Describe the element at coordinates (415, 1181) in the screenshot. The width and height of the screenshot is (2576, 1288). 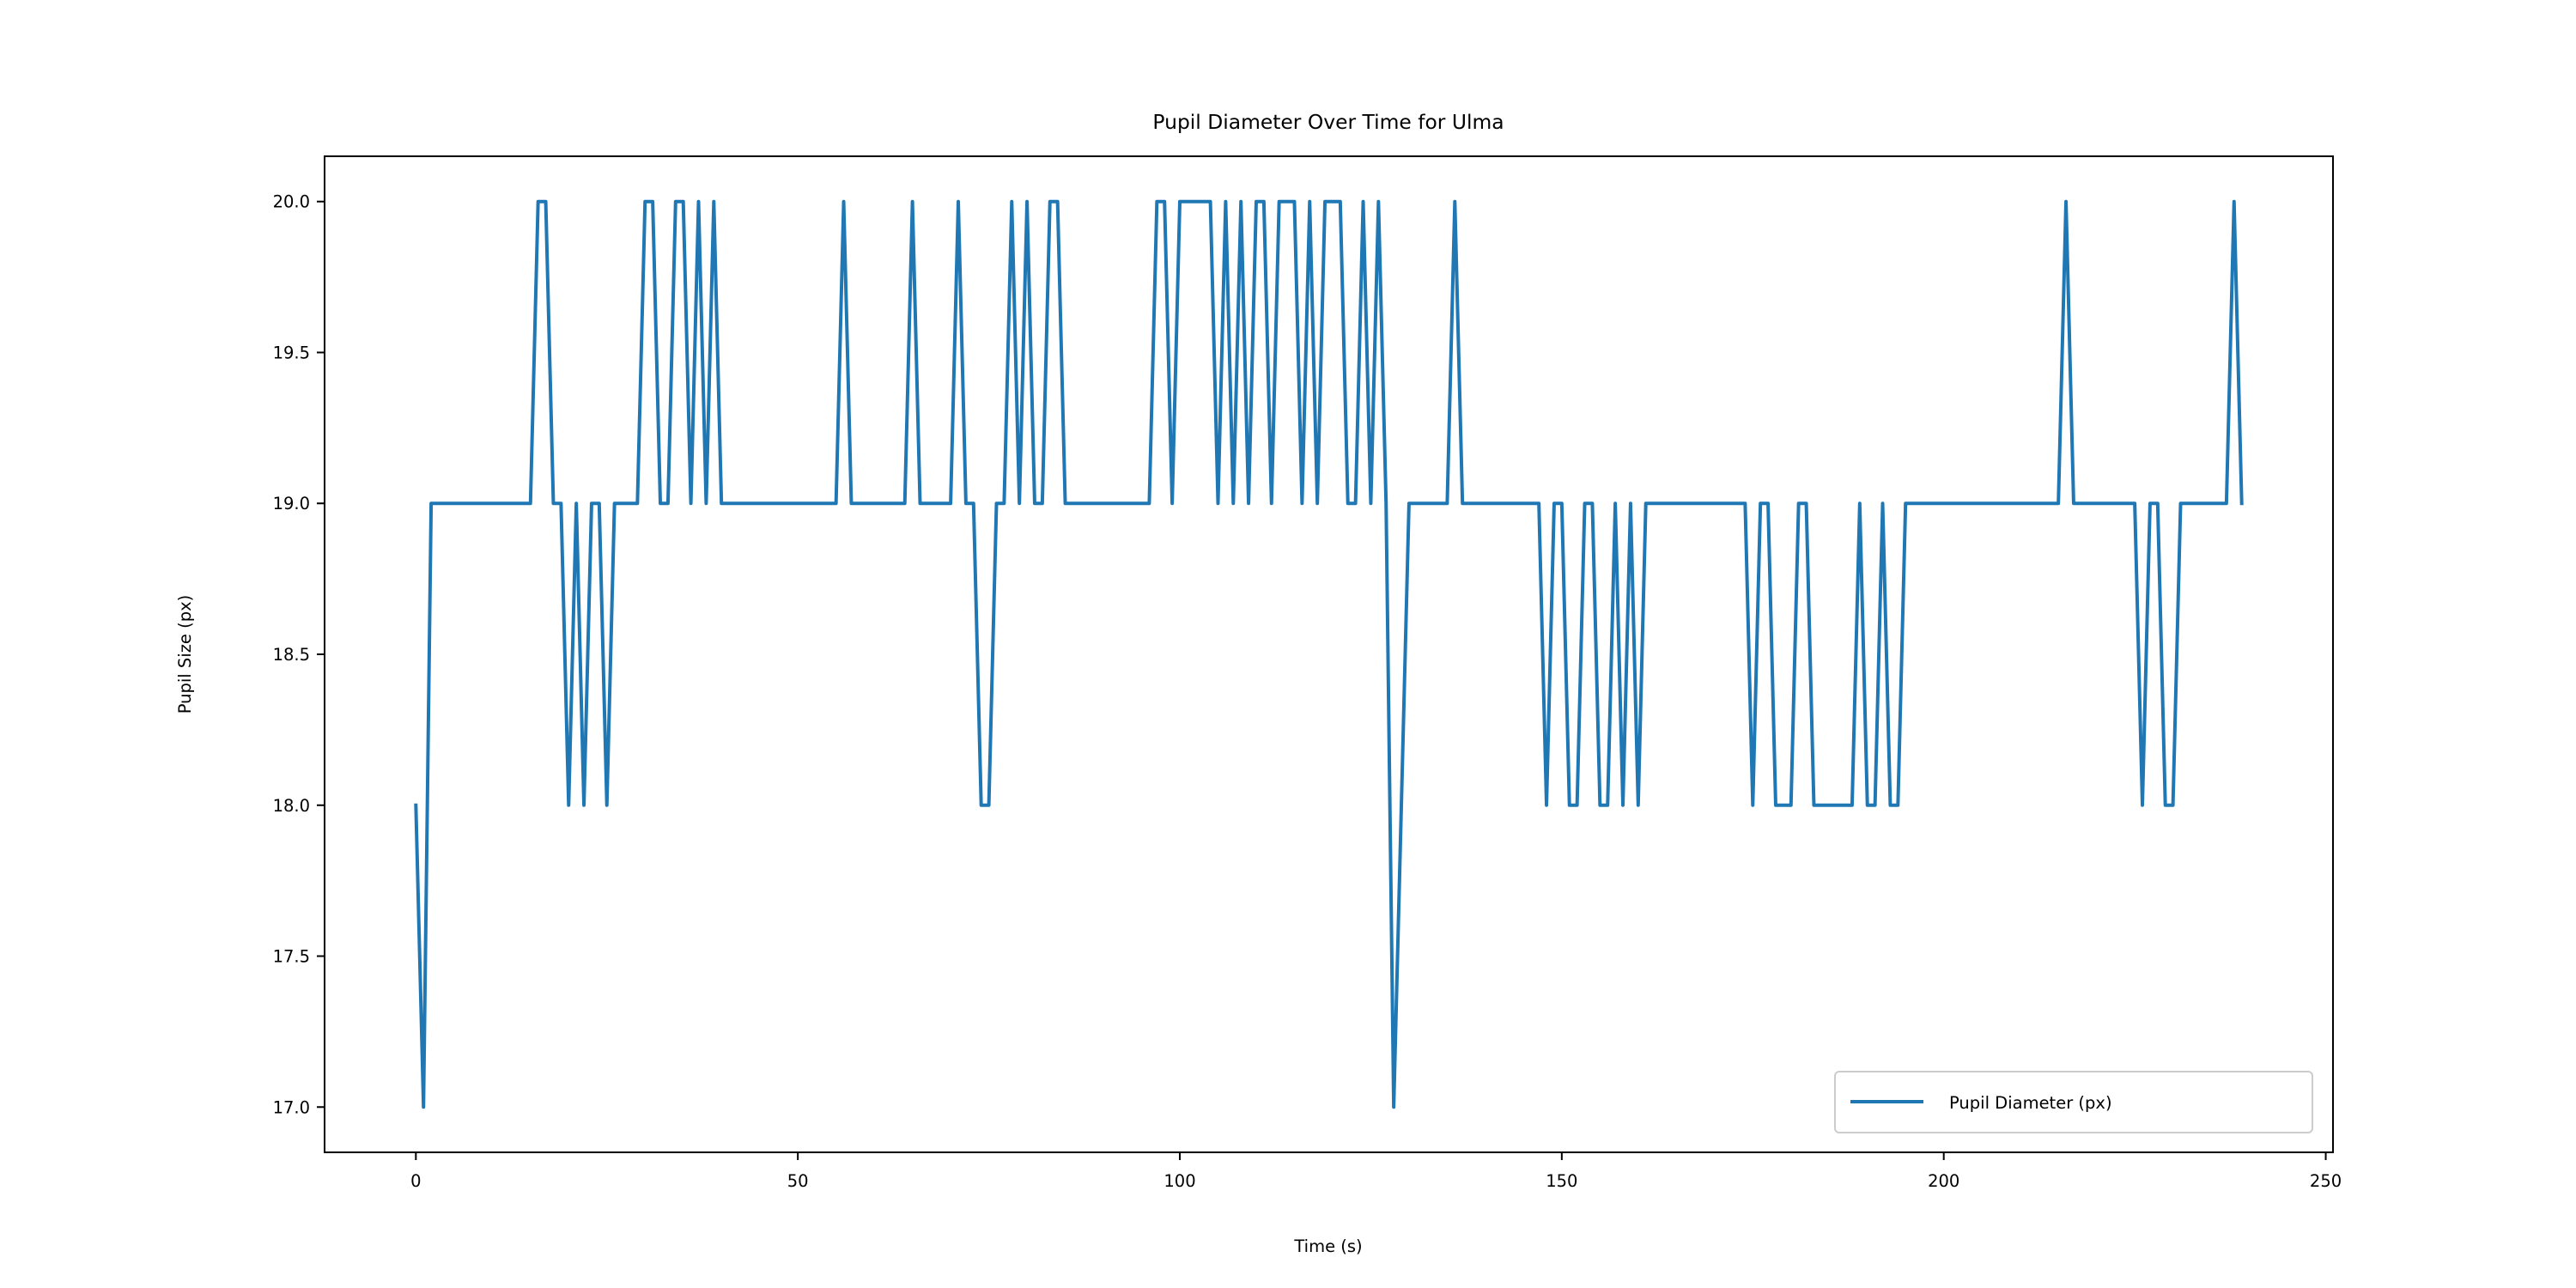
I see `x-tick-label: 0` at that location.